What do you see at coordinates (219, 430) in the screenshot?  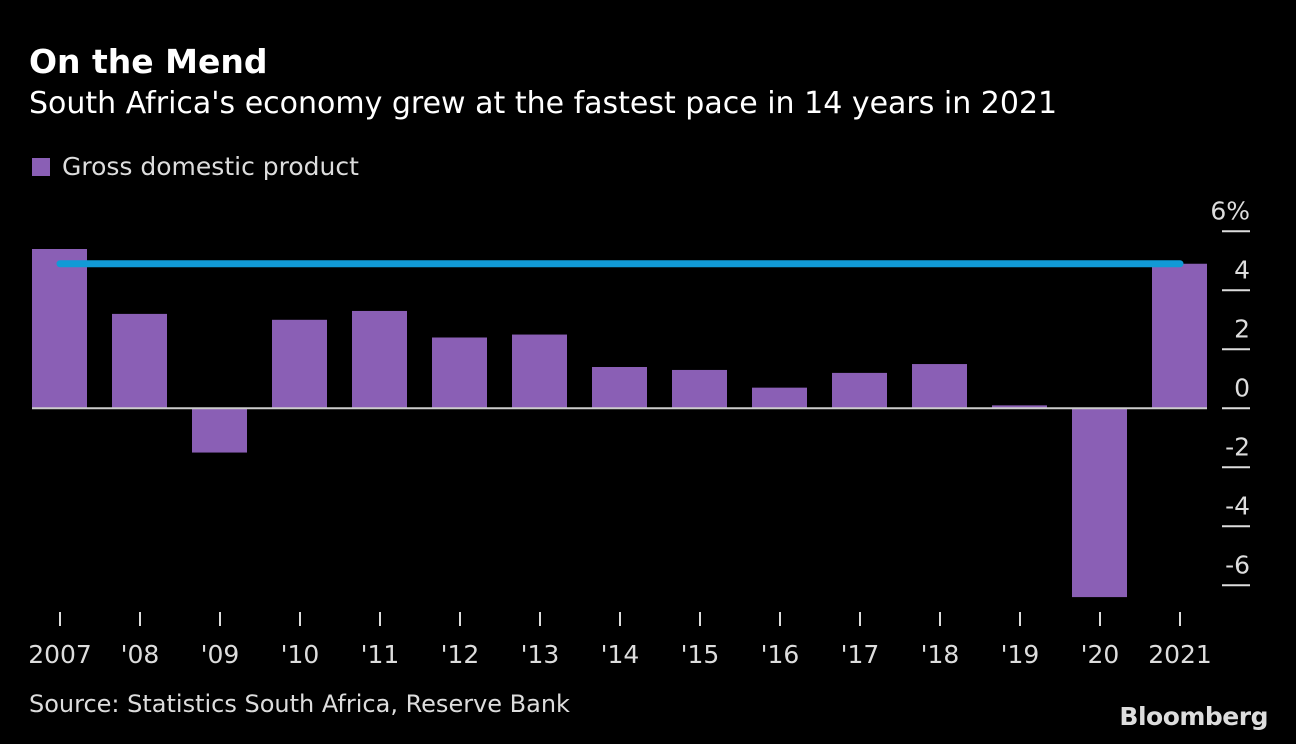 I see `bar-'09` at bounding box center [219, 430].